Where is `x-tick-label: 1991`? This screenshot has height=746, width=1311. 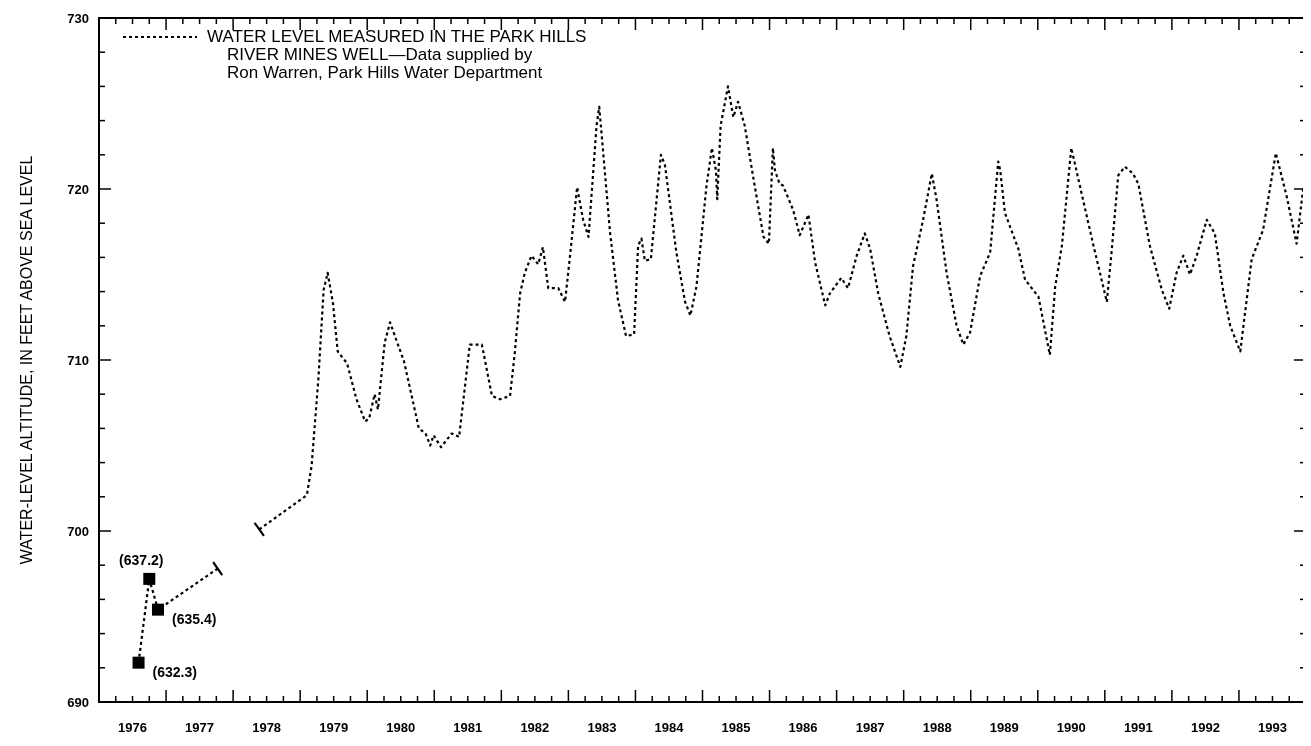
x-tick-label: 1991 is located at coordinates (1138, 727).